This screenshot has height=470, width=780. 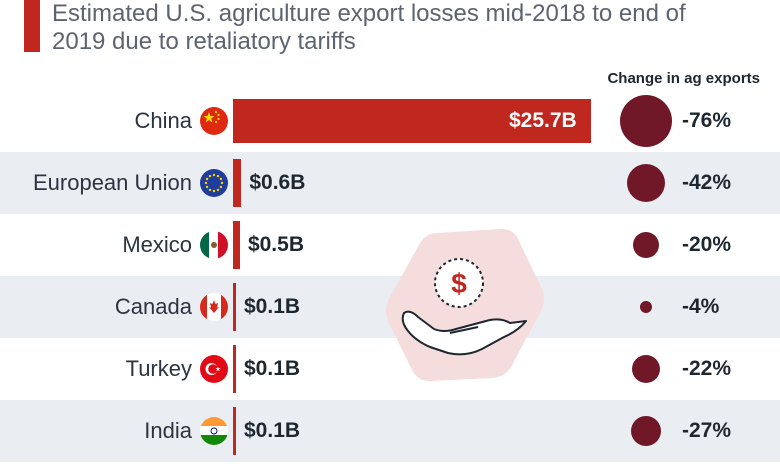 I want to click on change-pct-label: -4%, so click(x=701, y=306).